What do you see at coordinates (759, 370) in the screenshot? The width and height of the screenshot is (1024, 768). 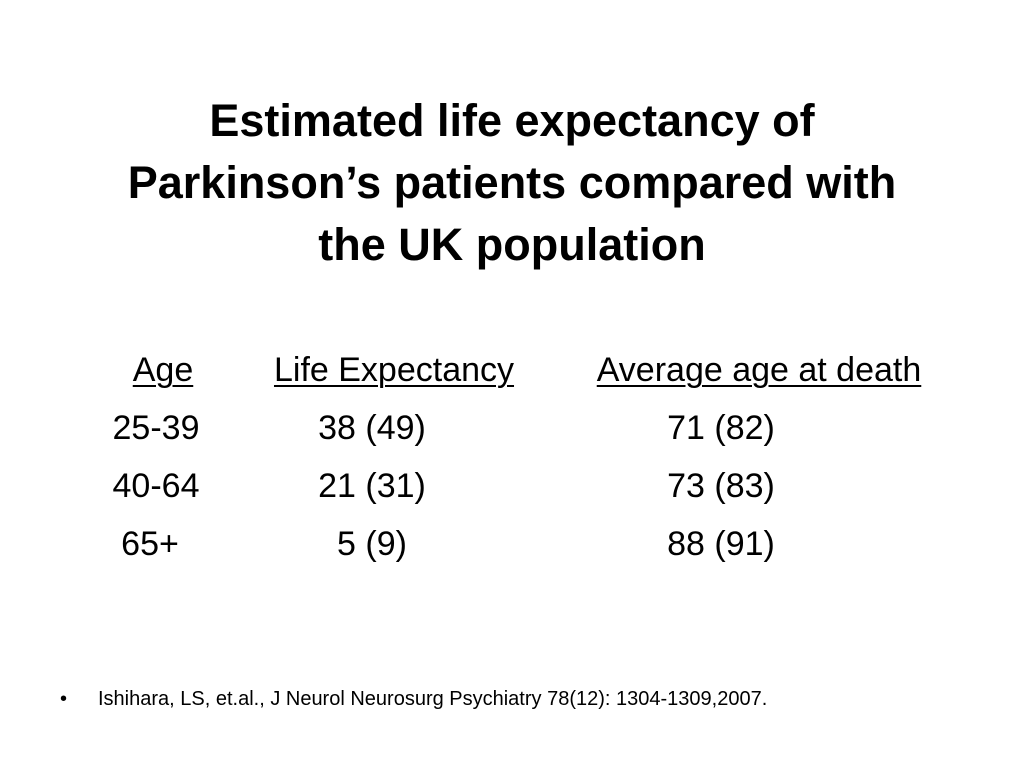 I see `header-average-age-at-death: Average age at death` at bounding box center [759, 370].